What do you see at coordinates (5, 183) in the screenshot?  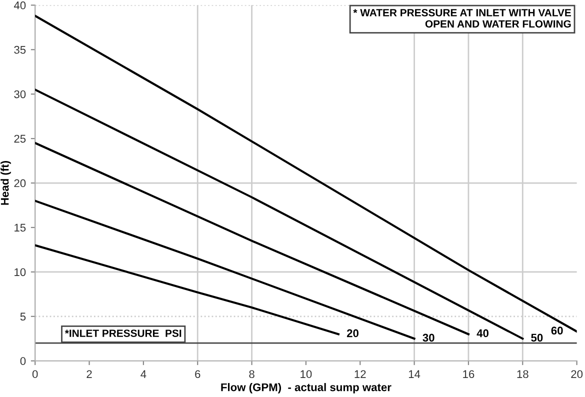 I see `y-axis-title: Head (ft)` at bounding box center [5, 183].